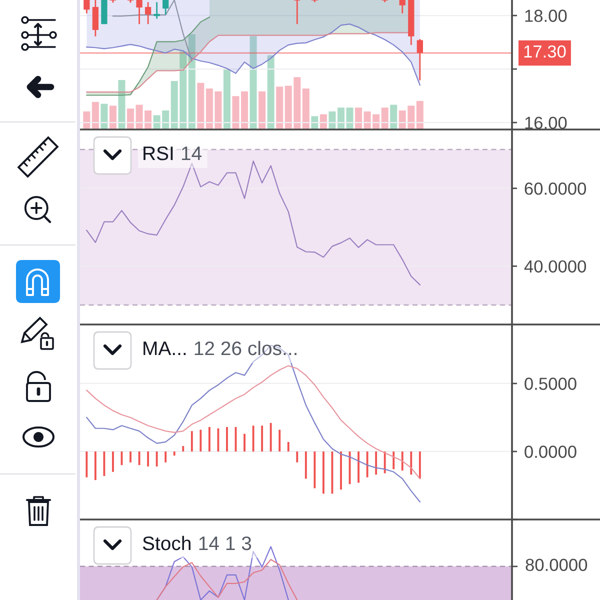 Image resolution: width=600 pixels, height=600 pixels. Describe the element at coordinates (166, 543) in the screenshot. I see `chart-title: Stoch` at that location.